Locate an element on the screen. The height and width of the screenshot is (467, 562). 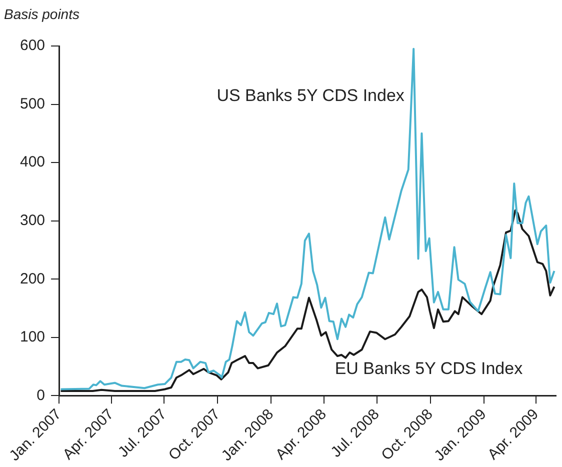
y-tick-label: 200 is located at coordinates (33, 279).